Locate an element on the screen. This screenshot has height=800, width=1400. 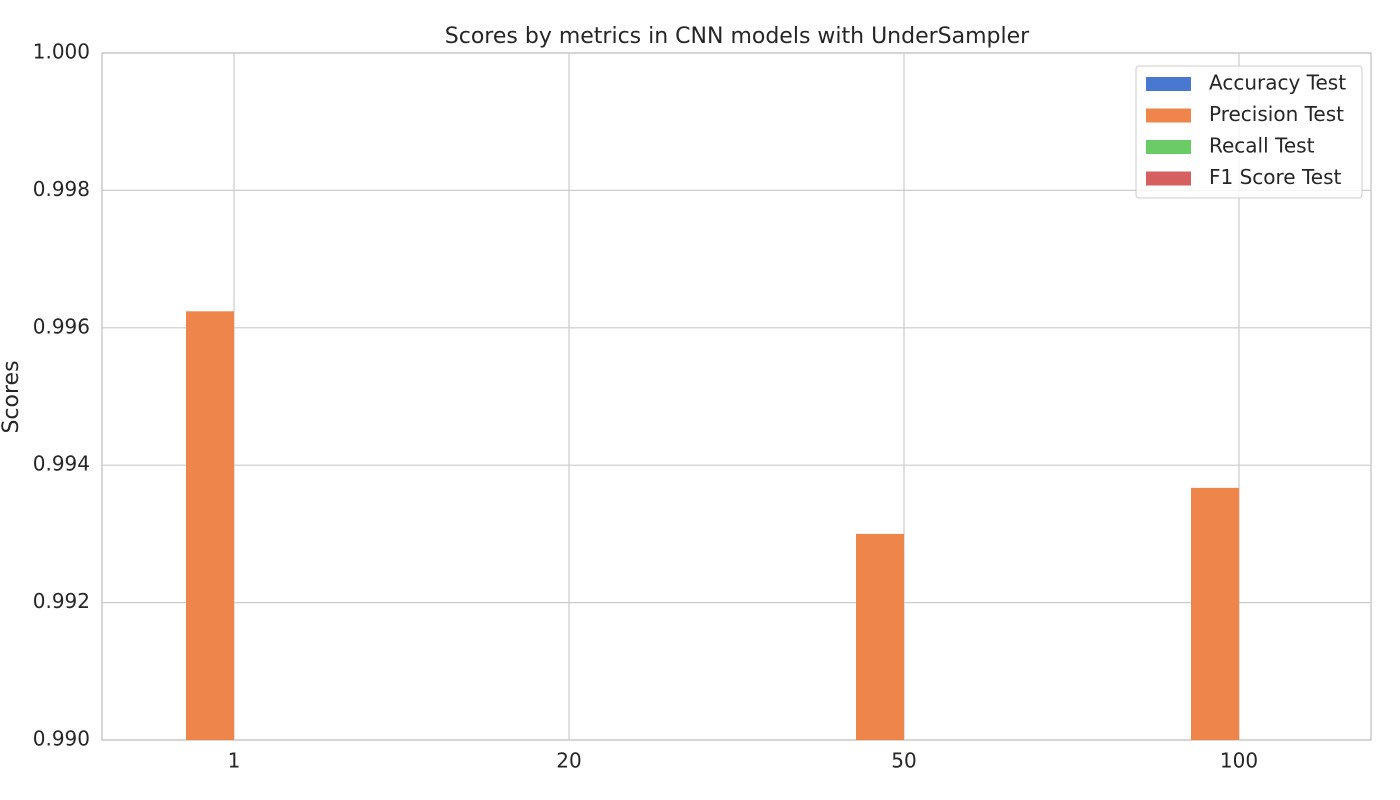
y-tick-label: 0.992 is located at coordinates (61, 601).